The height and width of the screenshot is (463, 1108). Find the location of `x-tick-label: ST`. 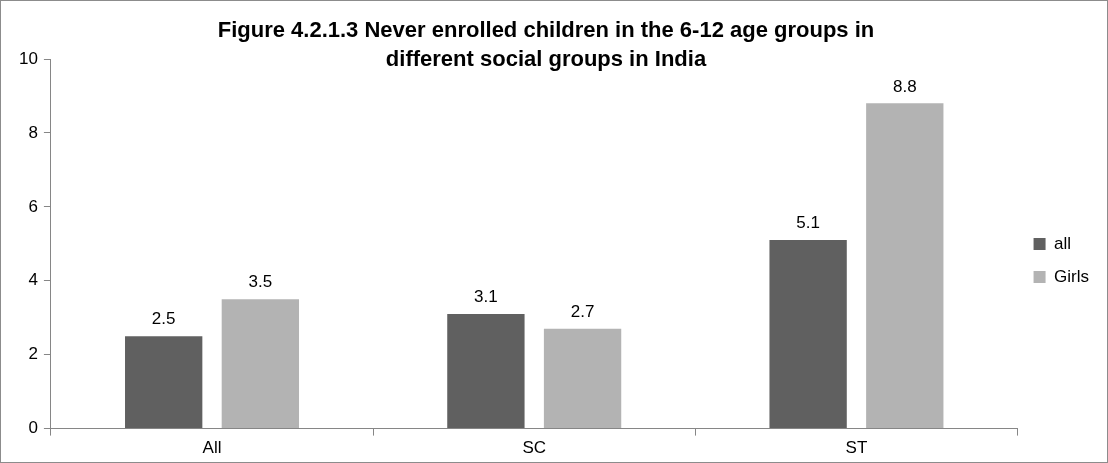

x-tick-label: ST is located at coordinates (856, 448).